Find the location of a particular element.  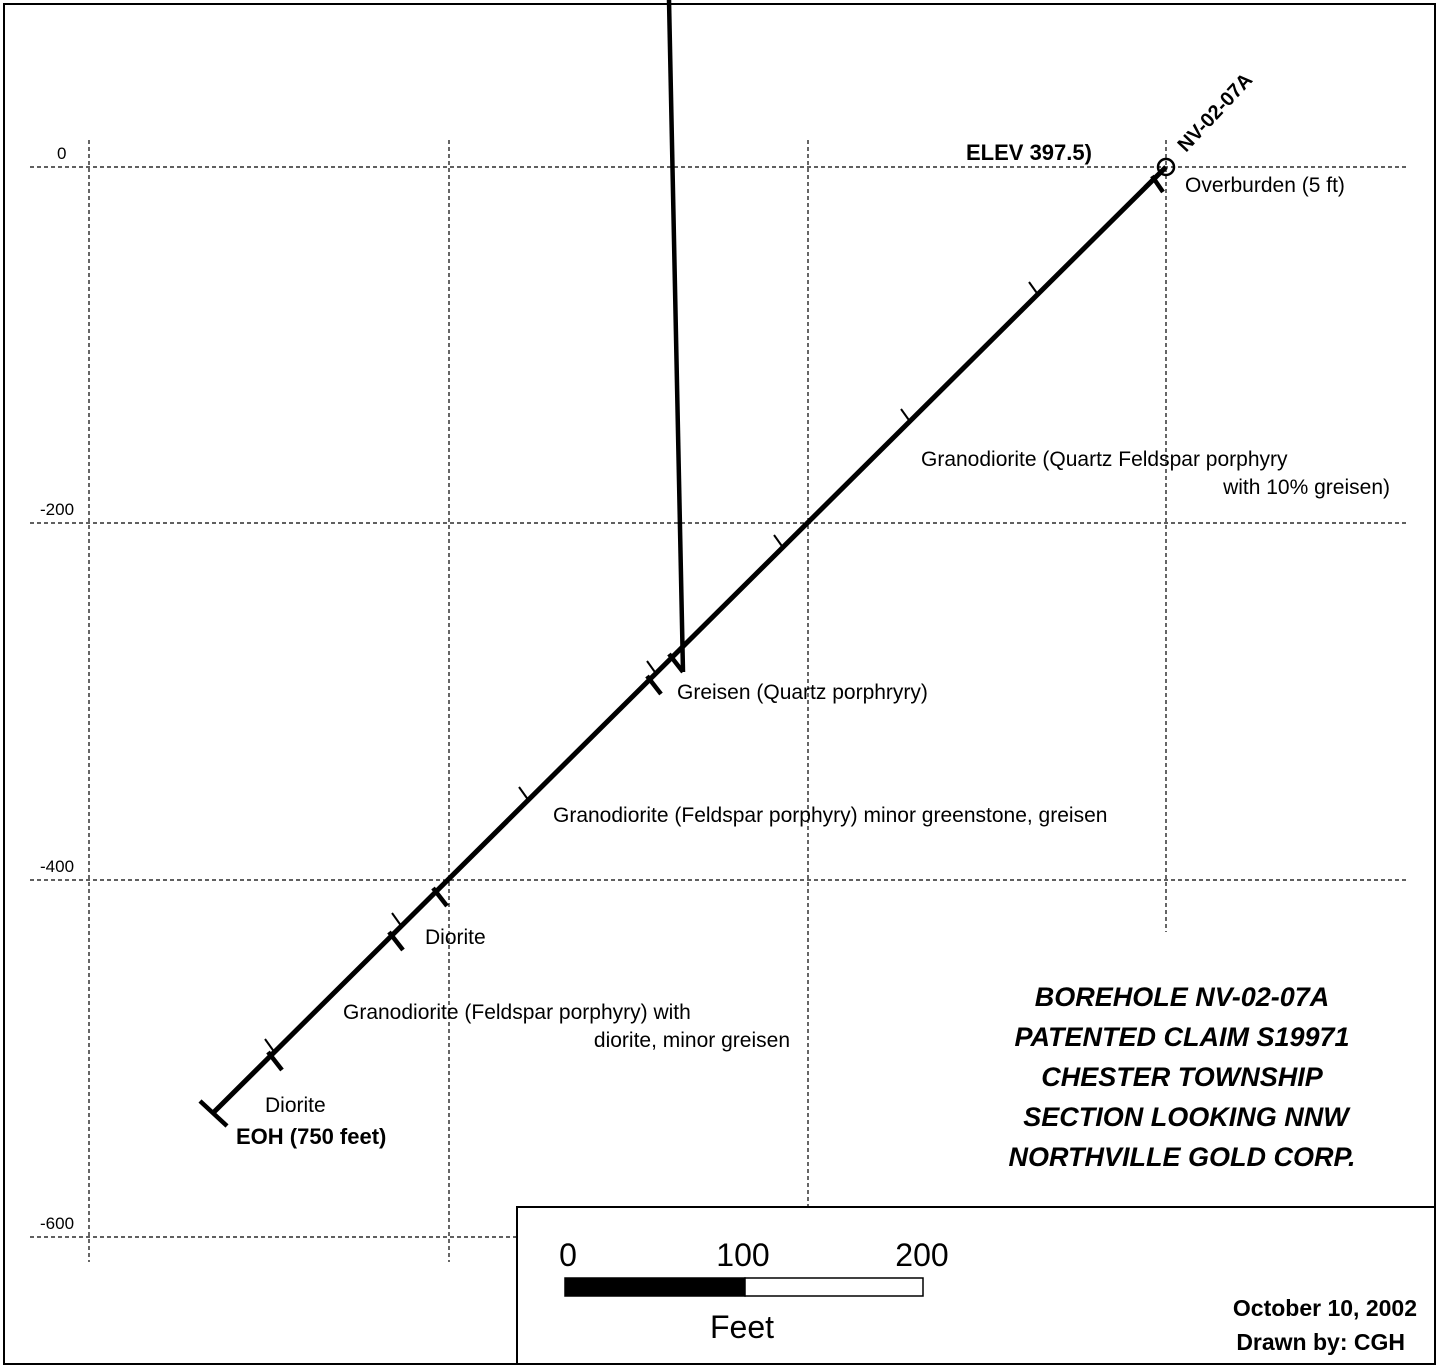

unit-label-greisen: Greisen (Quartz porphryry) is located at coordinates (802, 692).